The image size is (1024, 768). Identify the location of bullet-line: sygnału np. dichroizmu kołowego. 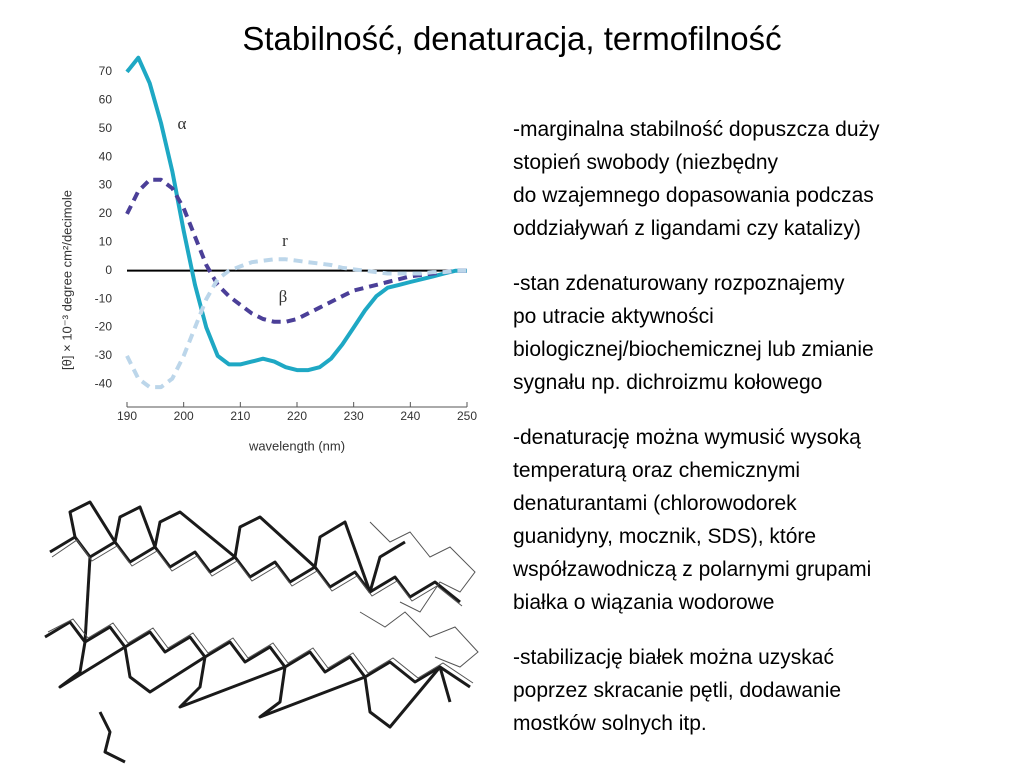
(668, 382).